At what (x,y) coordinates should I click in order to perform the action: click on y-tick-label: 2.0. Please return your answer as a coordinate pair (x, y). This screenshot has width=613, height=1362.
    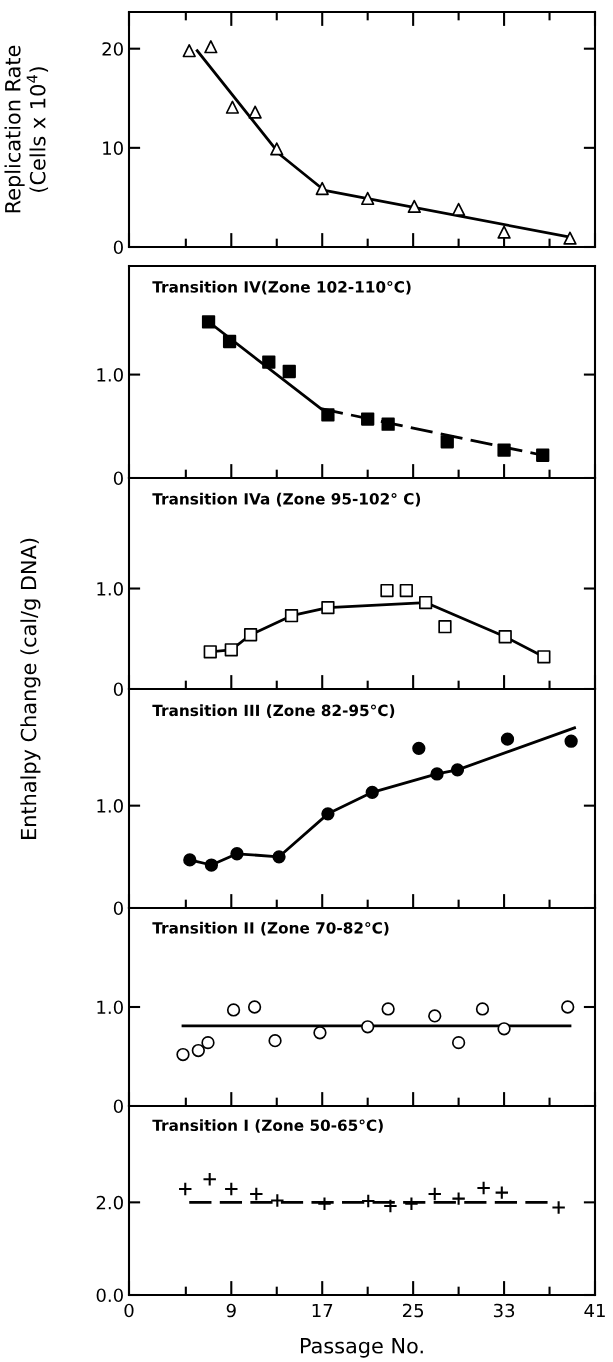
    Looking at the image, I should click on (109, 1202).